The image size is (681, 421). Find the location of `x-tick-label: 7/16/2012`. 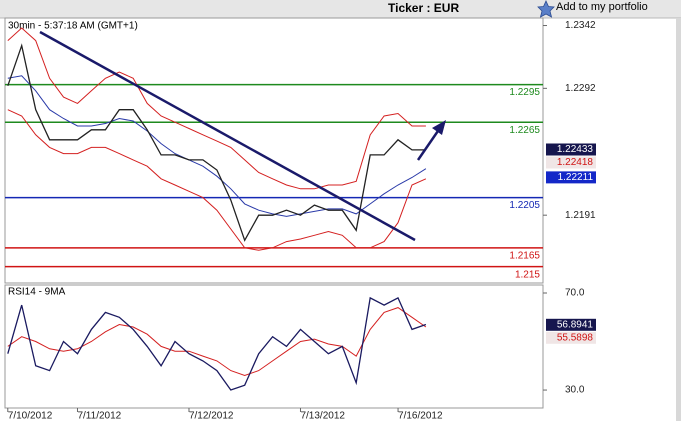

x-tick-label: 7/16/2012 is located at coordinates (420, 416).